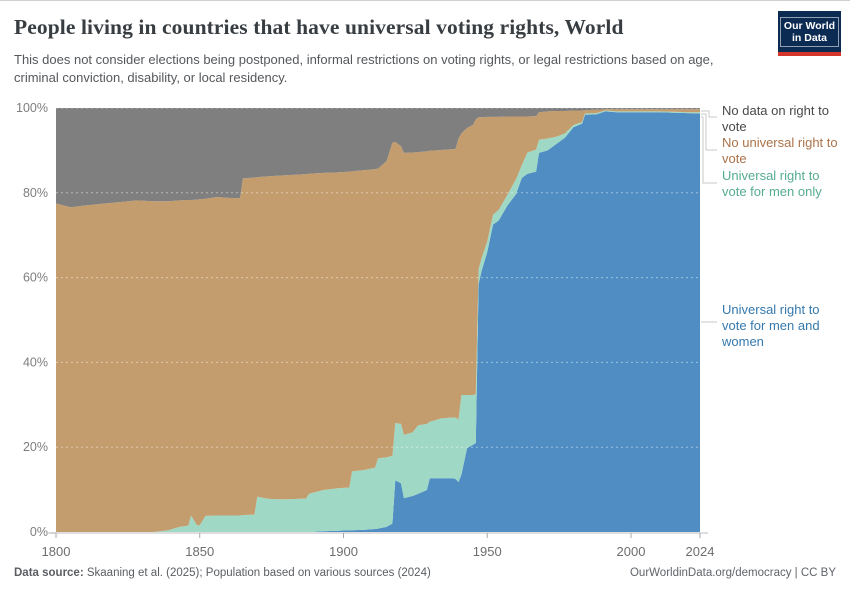 Image resolution: width=850 pixels, height=601 pixels. What do you see at coordinates (378, 158) in the screenshot?
I see `area-no-data` at bounding box center [378, 158].